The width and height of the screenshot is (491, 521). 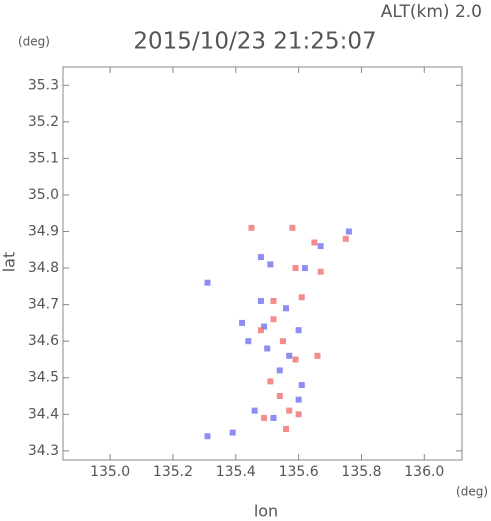 What do you see at coordinates (43, 268) in the screenshot?
I see `y-tick-label: 34.8` at bounding box center [43, 268].